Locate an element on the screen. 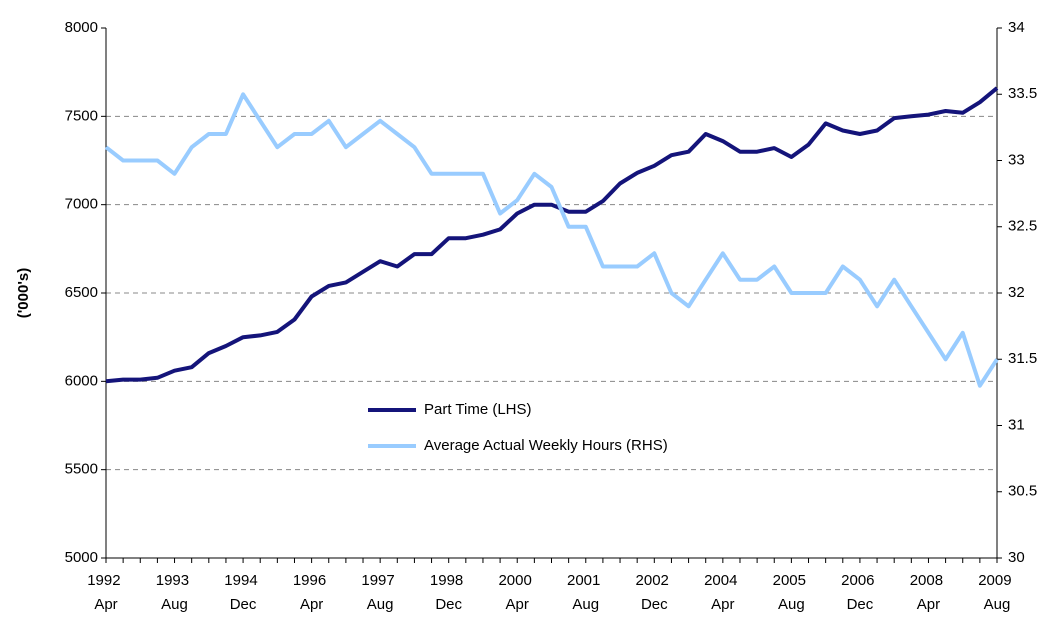  x-tick-label: 2002 Dec is located at coordinates (655, 592).